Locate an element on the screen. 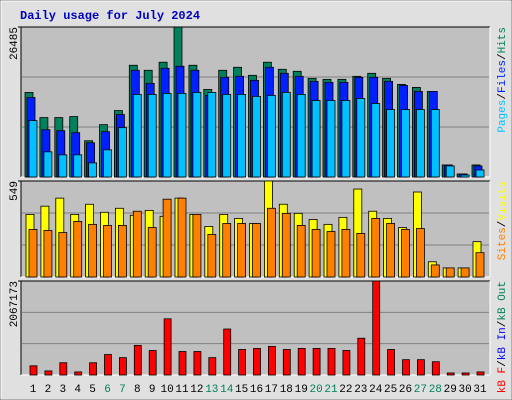 The image size is (512, 400). y-tick-label: 2067173 is located at coordinates (15, 304).